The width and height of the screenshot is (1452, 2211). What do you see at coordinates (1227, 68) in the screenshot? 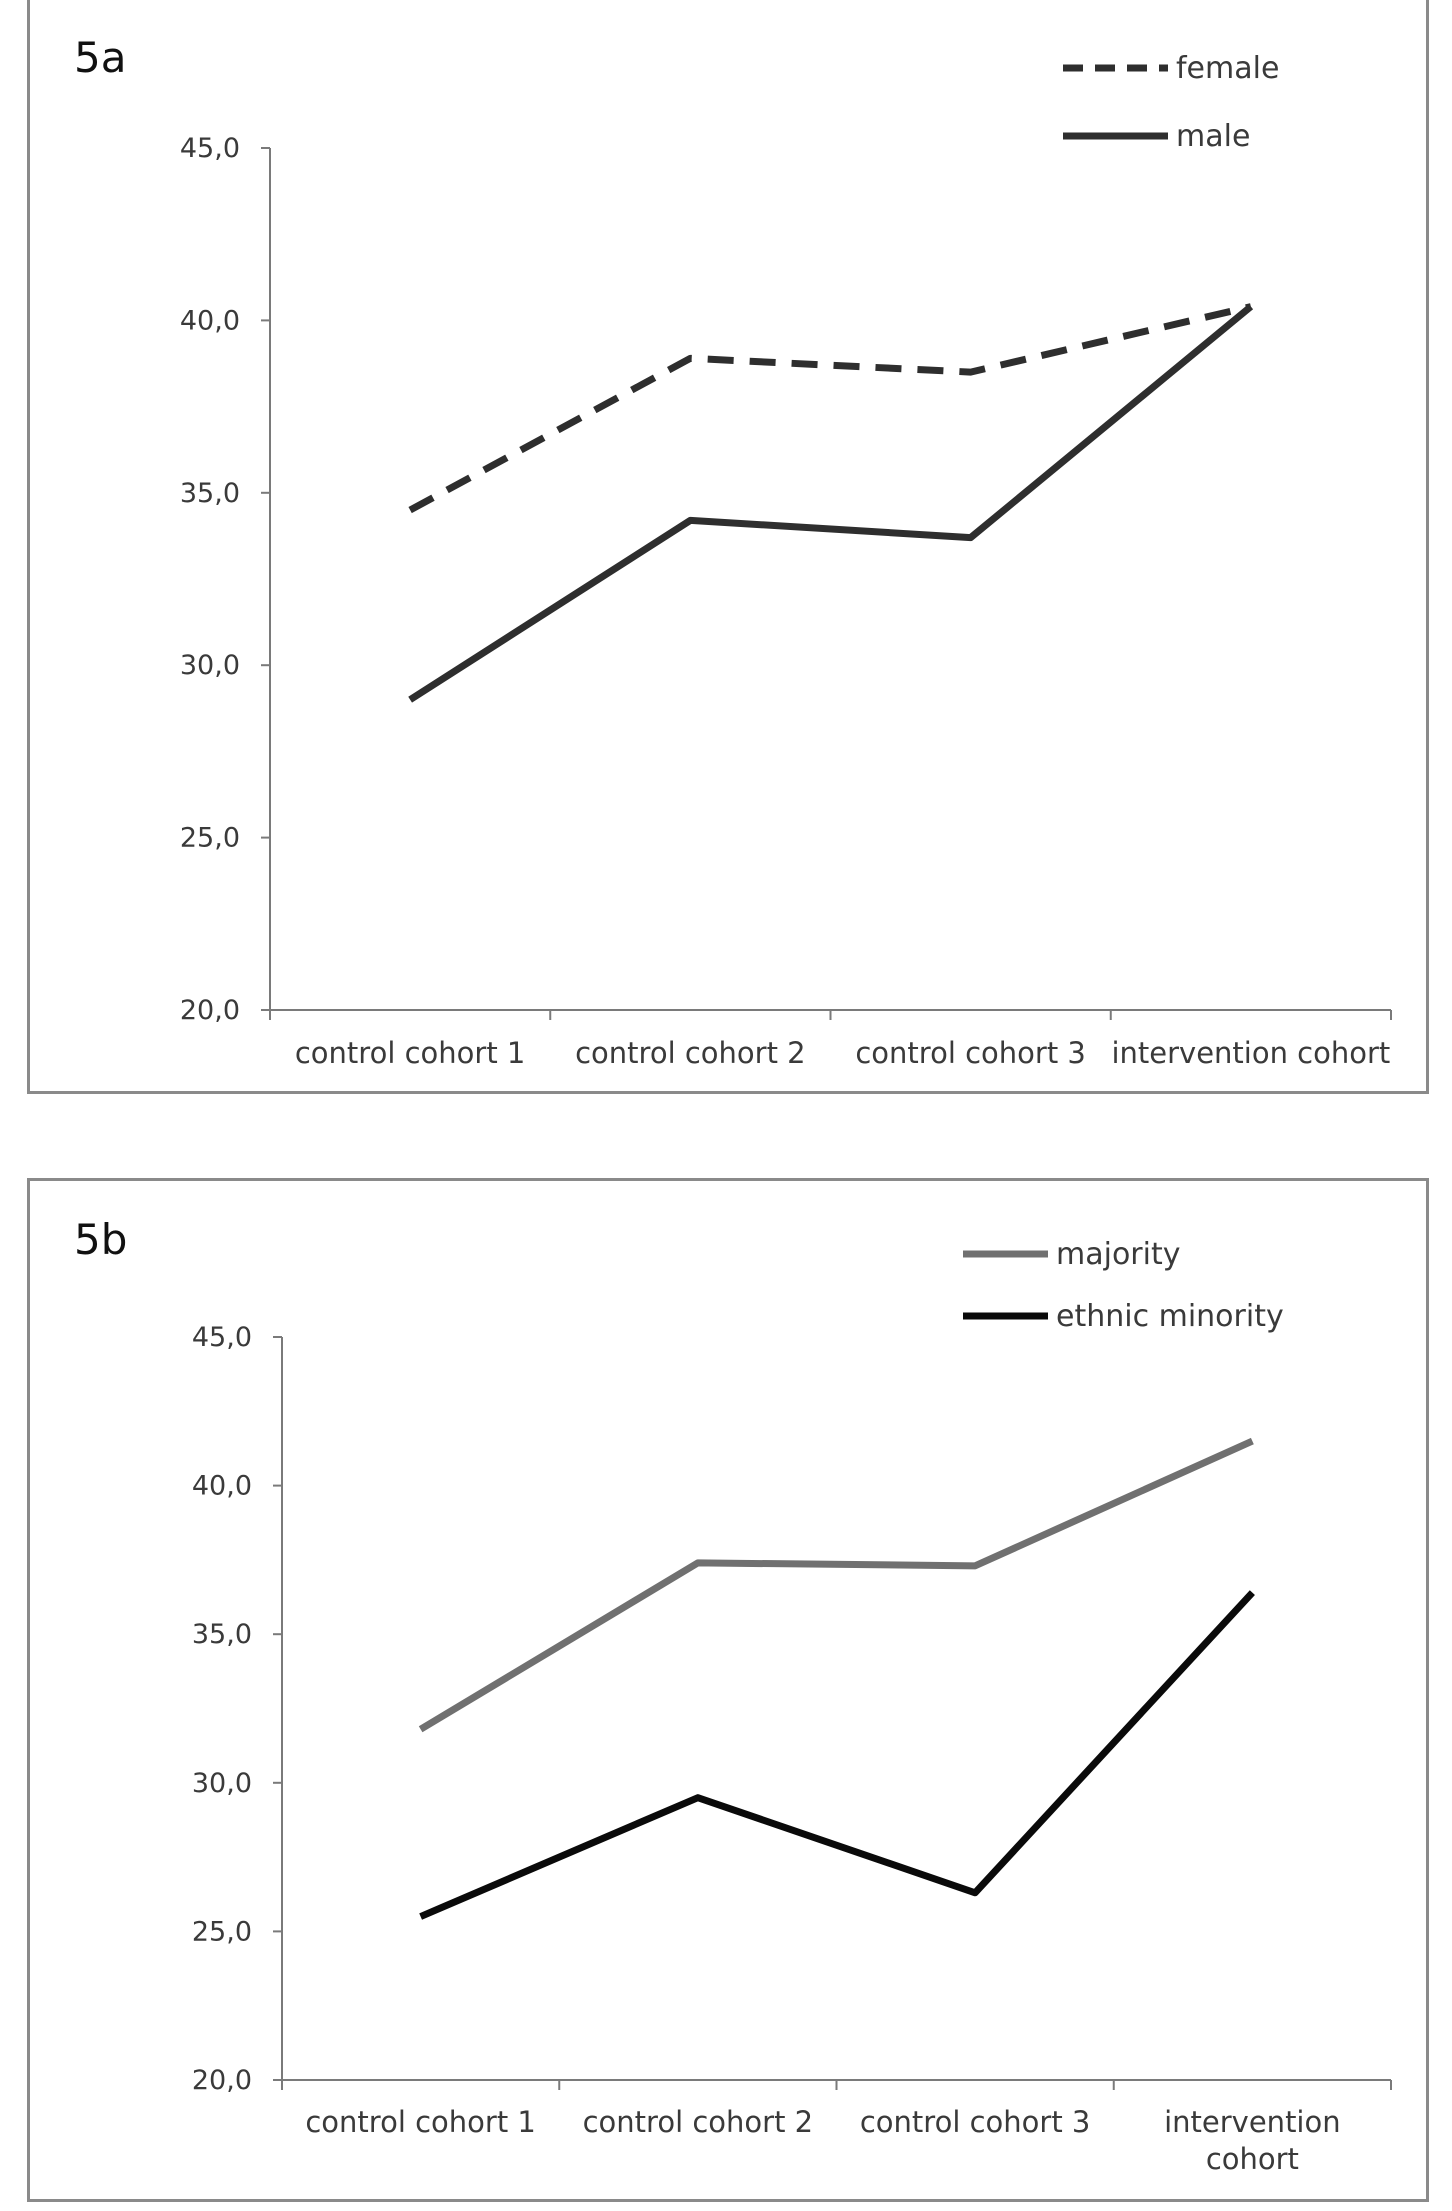
I see `legend-label: female` at bounding box center [1227, 68].